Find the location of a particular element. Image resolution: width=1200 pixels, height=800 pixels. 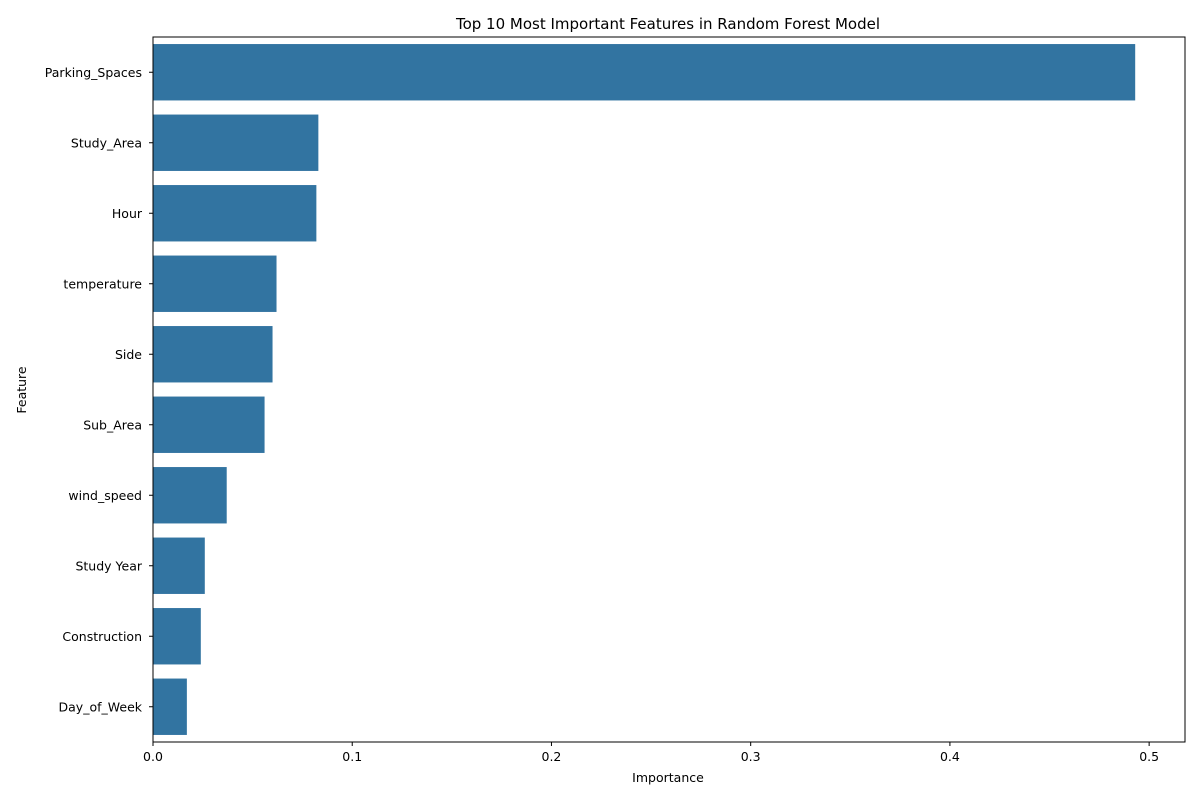

x-axis-ticks: 0.0 0.1 0.2 0.3 0.4 0.5 is located at coordinates (651, 753).